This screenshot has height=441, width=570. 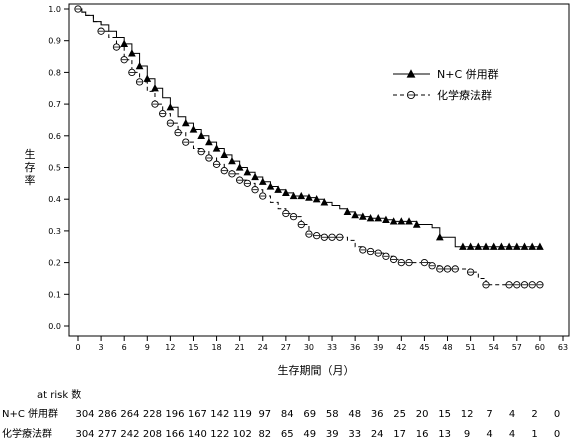 What do you see at coordinates (54, 9) in the screenshot?
I see `y-tick-label: 1.0` at bounding box center [54, 9].